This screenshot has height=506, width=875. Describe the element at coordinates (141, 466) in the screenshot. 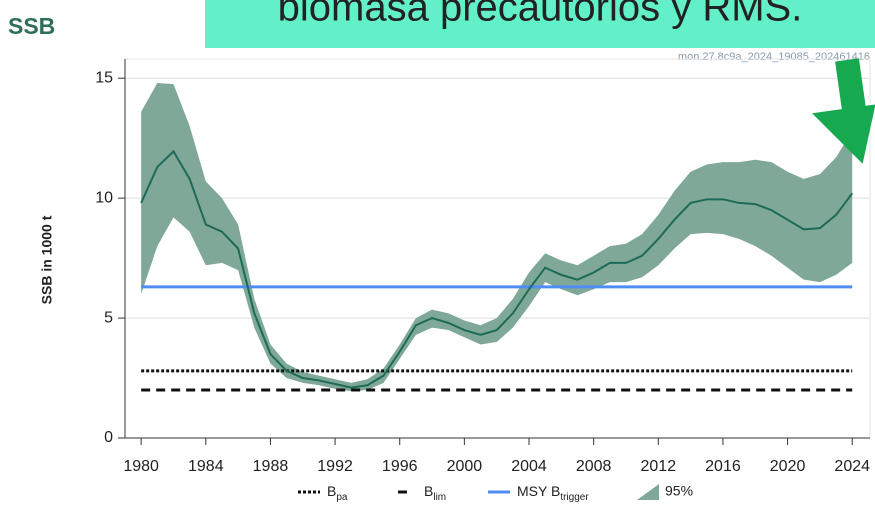

I see `x-tick-label: 1980` at that location.